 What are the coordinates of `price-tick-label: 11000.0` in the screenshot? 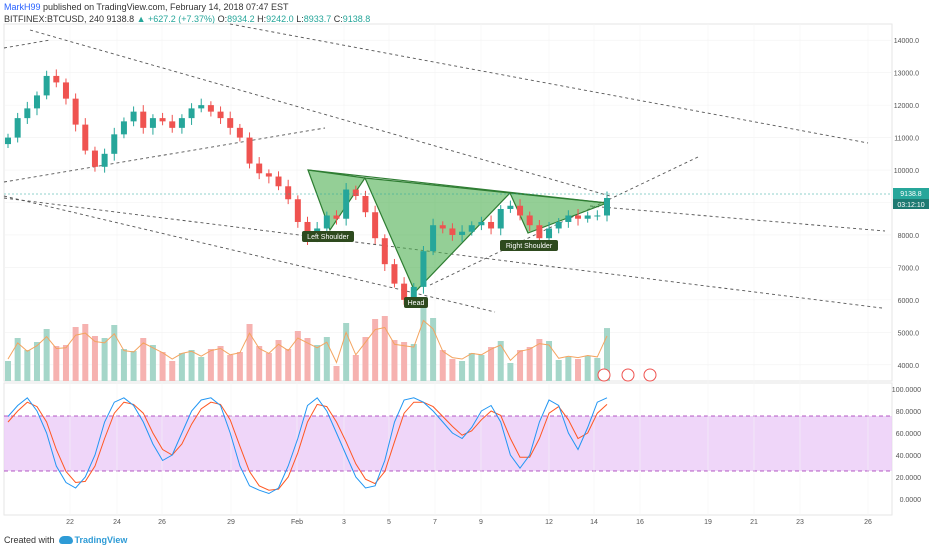 It's located at (906, 139).